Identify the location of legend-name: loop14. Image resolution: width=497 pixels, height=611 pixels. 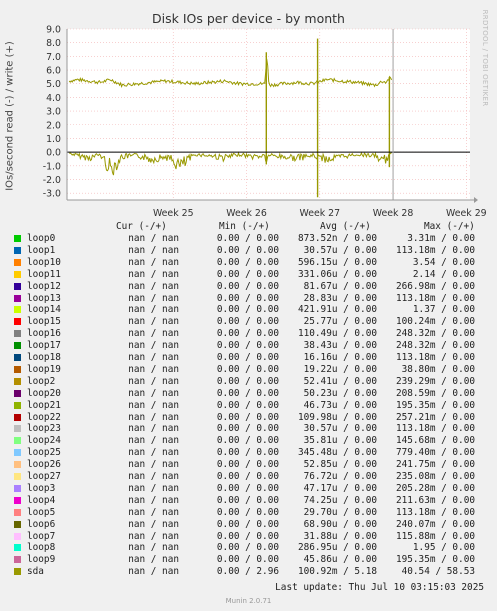
(44, 310).